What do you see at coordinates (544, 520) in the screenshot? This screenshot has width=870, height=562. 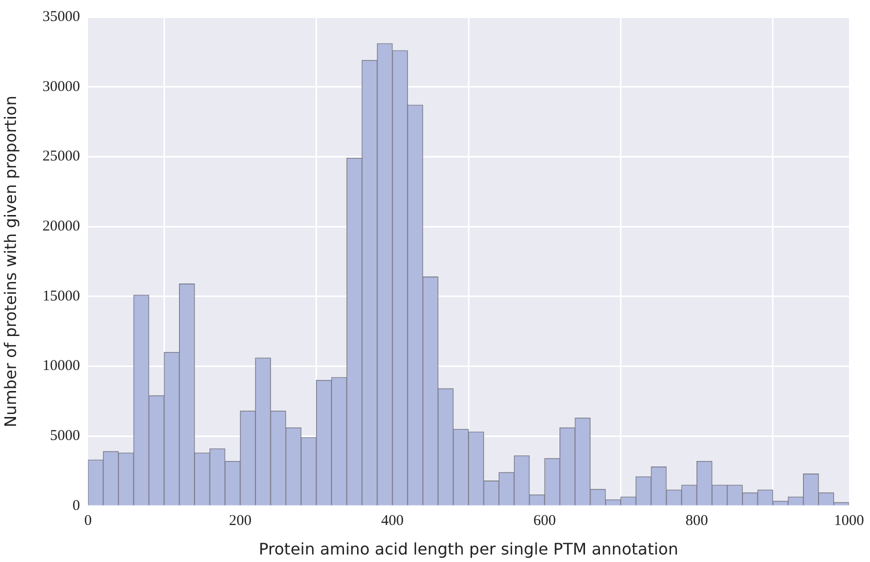 I see `x-tick-label: 600` at bounding box center [544, 520].